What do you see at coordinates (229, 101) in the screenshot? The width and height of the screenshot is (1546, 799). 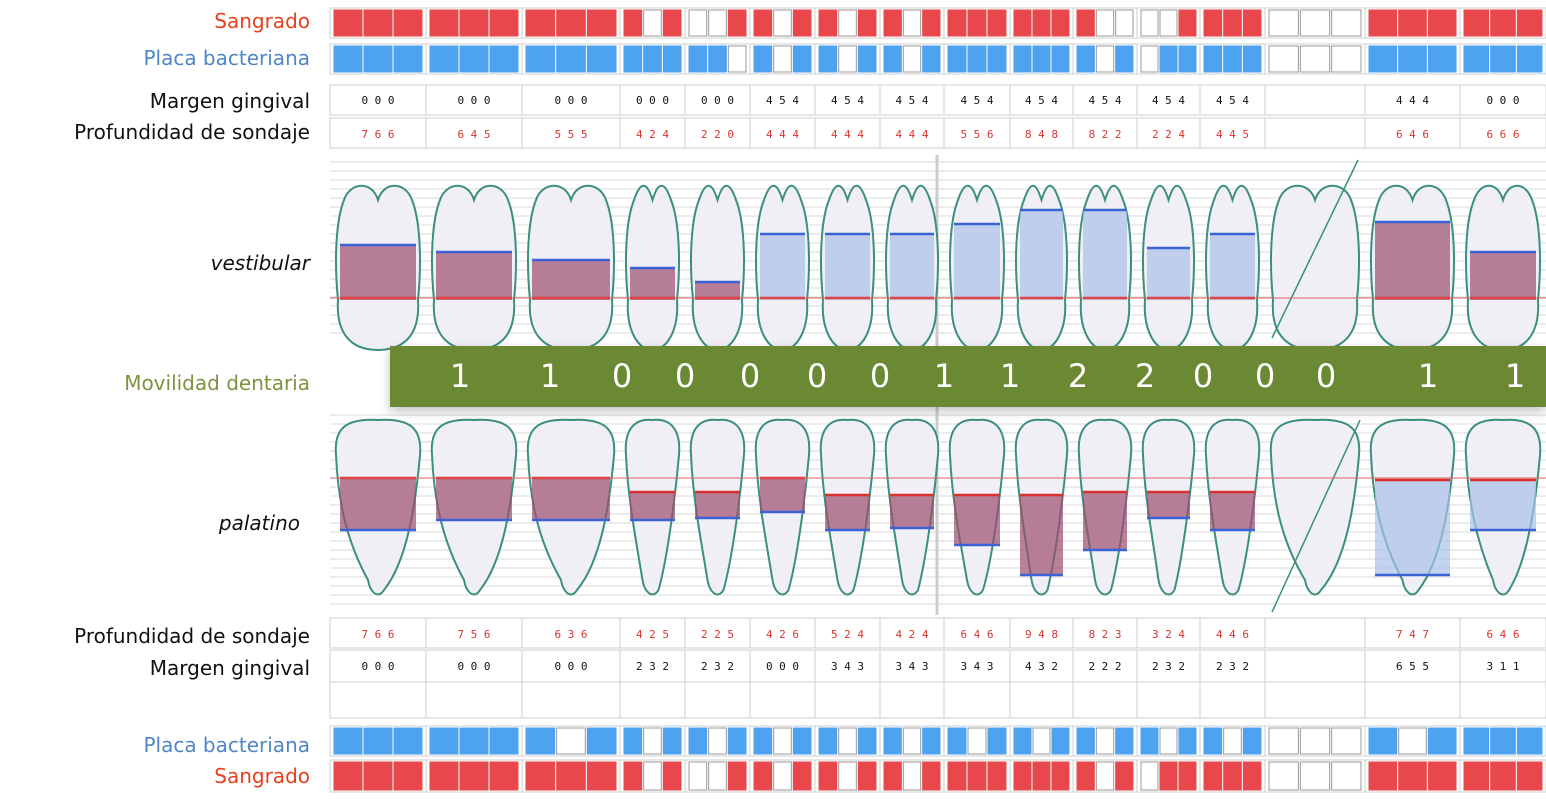 I see `label-margin-top: Margen gingival` at bounding box center [229, 101].